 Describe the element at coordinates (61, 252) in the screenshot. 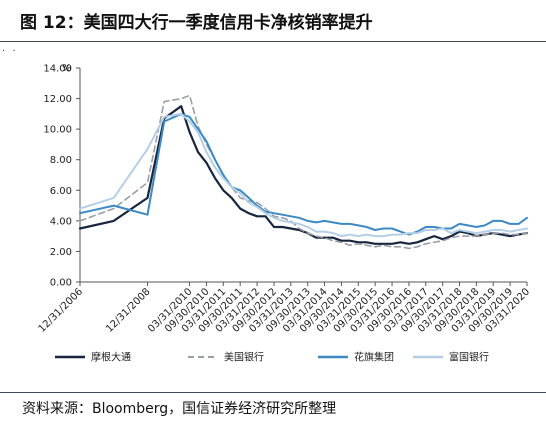

I see `y-tick-label: 2.00` at that location.